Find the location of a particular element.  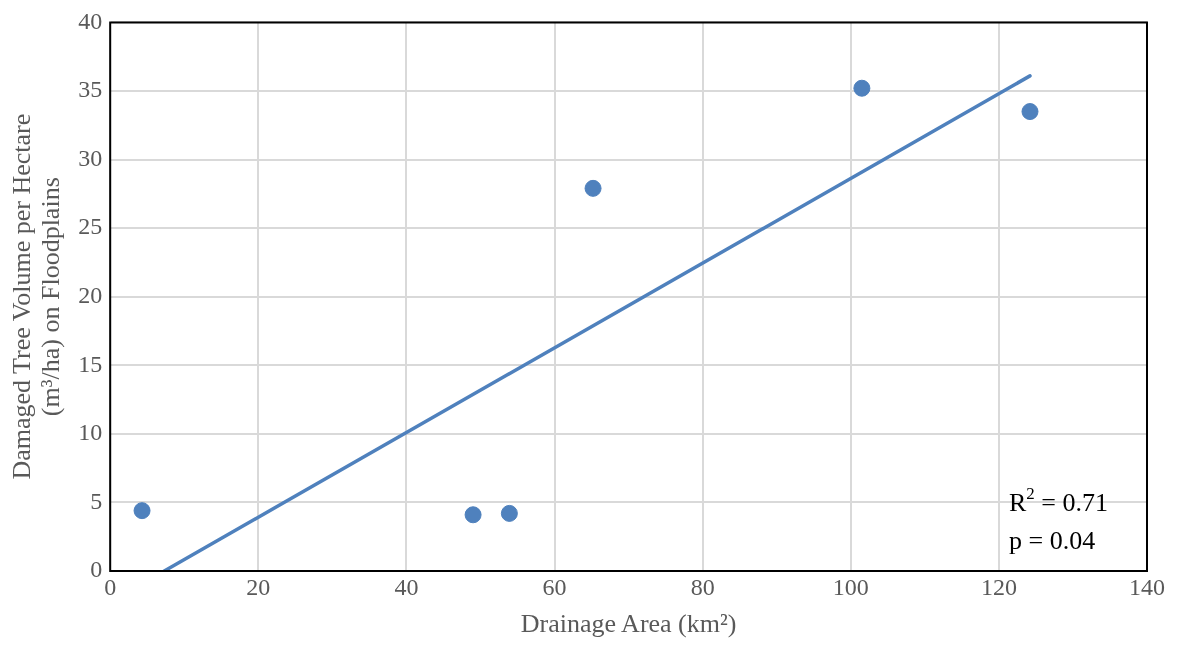

x-tick-label: 100 is located at coordinates (850, 586).